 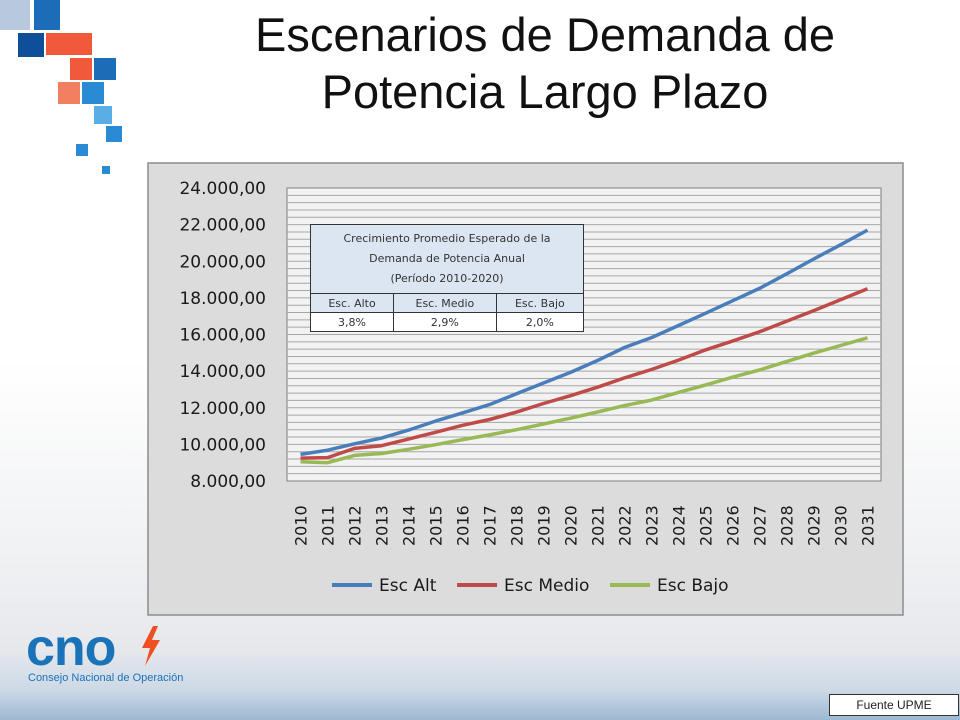 What do you see at coordinates (545, 34) in the screenshot?
I see `slide-title-line1: Escenarios de Demanda de` at bounding box center [545, 34].